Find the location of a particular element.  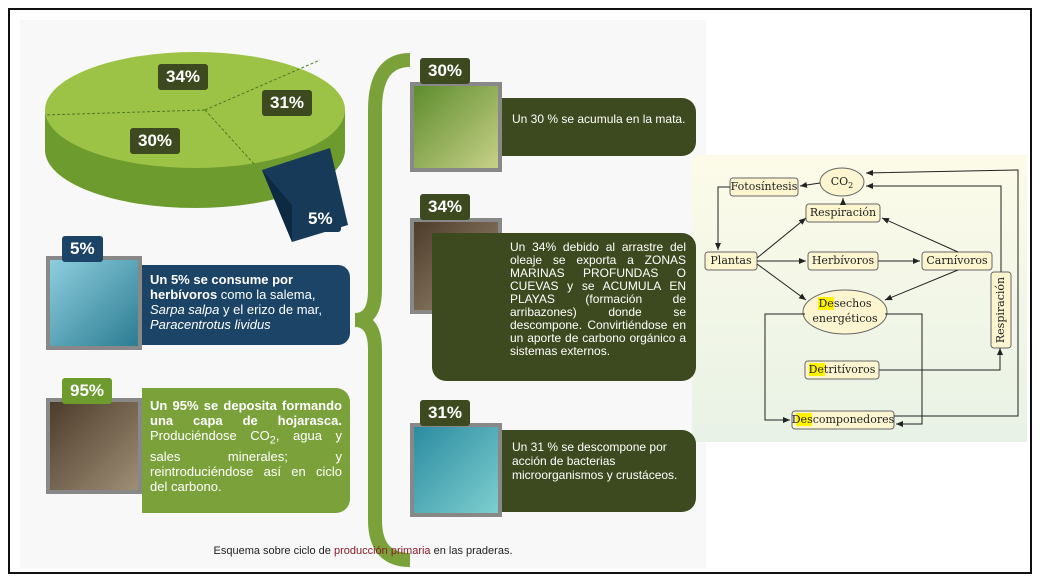

pie-label: 5% is located at coordinates (320, 219).